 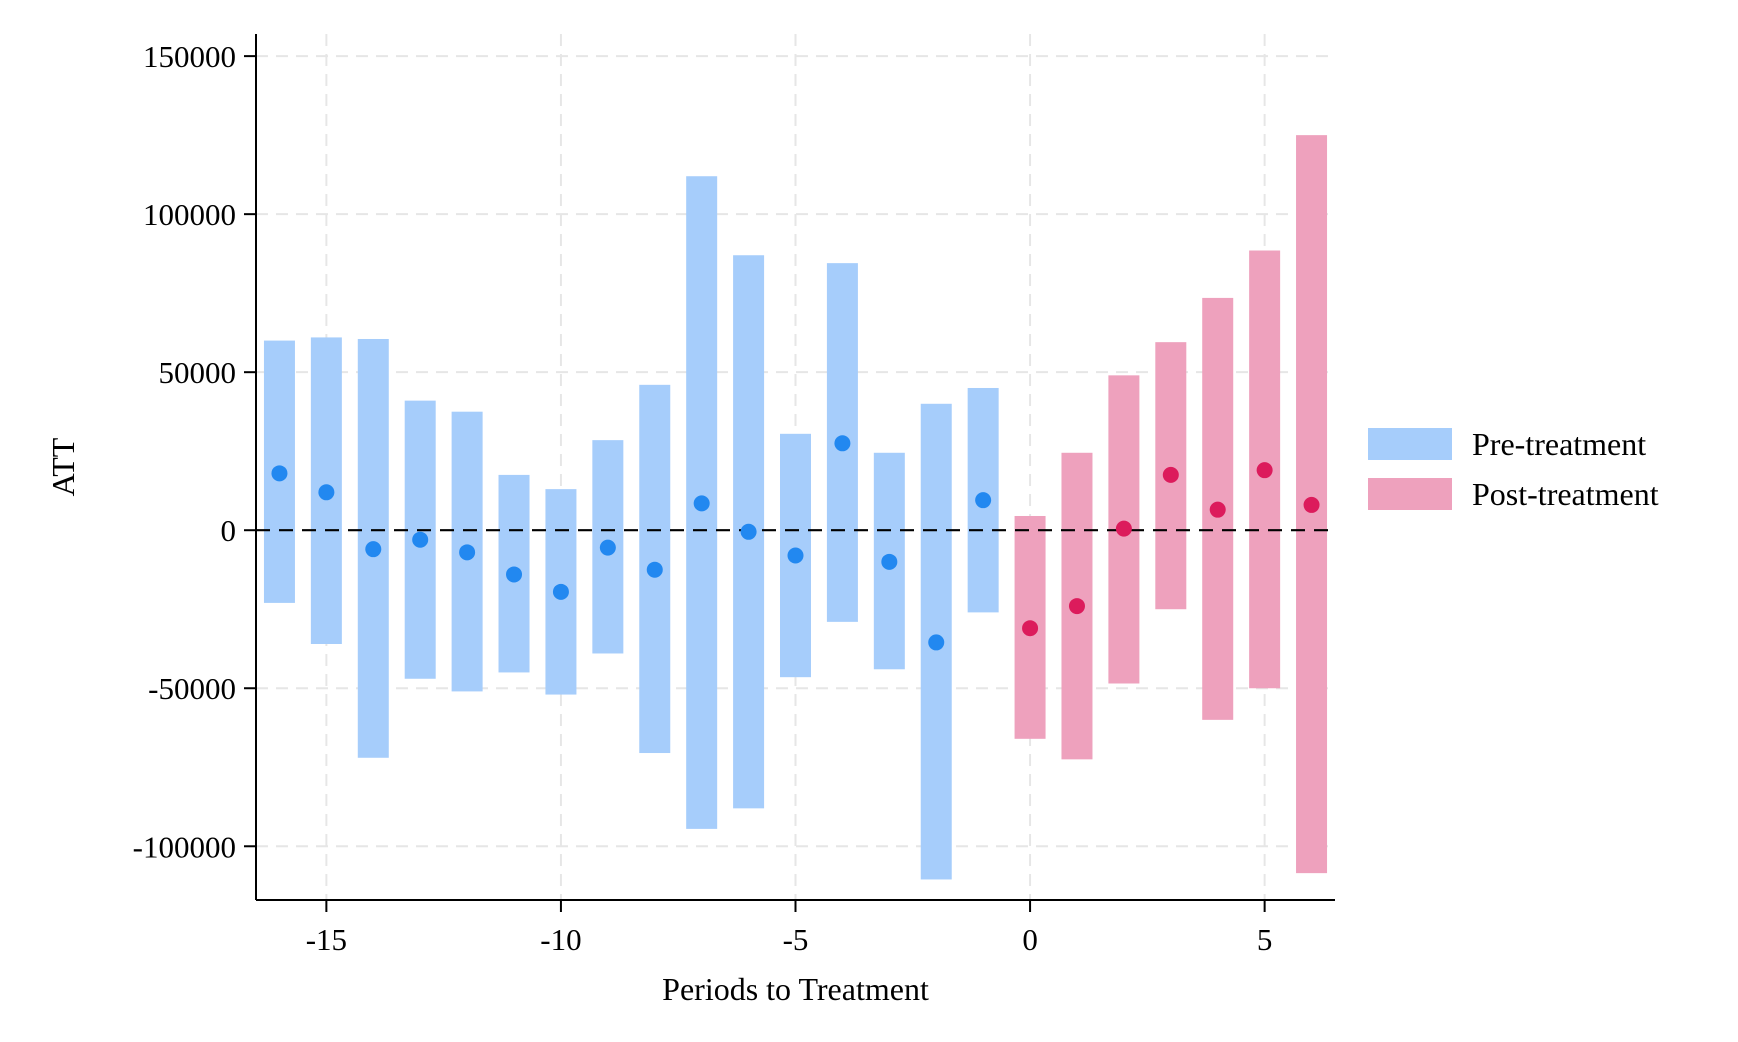 I want to click on y-tick-label: 50000, so click(x=198, y=372).